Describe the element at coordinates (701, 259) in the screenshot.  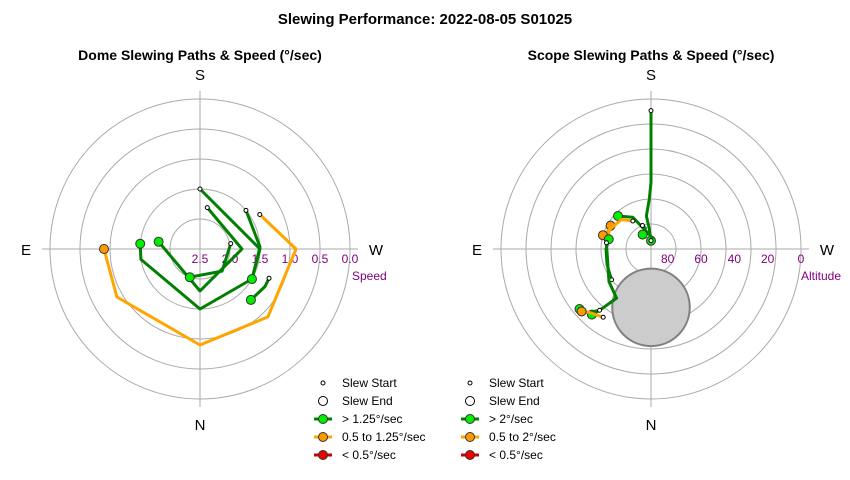
I see `scope-radial-tick-label: 60` at that location.